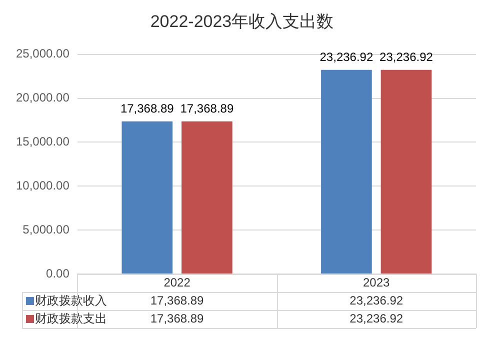 This screenshot has width=486, height=346. What do you see at coordinates (71, 300) in the screenshot?
I see `legend-label: 财政拨款收入` at bounding box center [71, 300].